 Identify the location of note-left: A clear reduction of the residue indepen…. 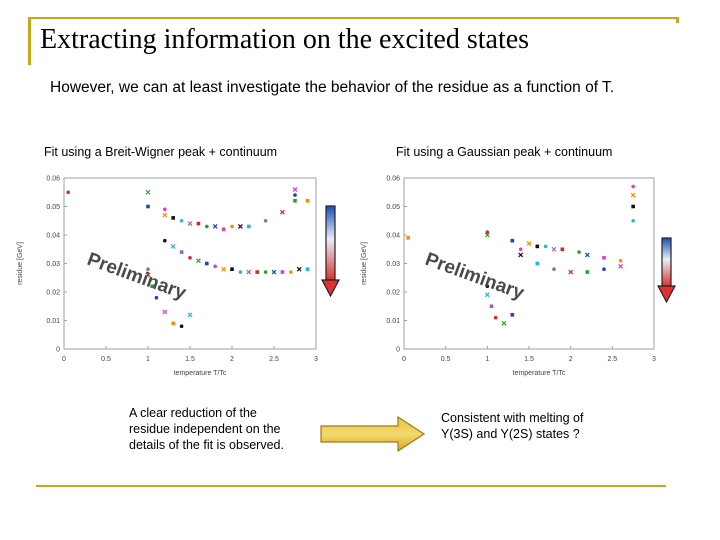
(206, 429).